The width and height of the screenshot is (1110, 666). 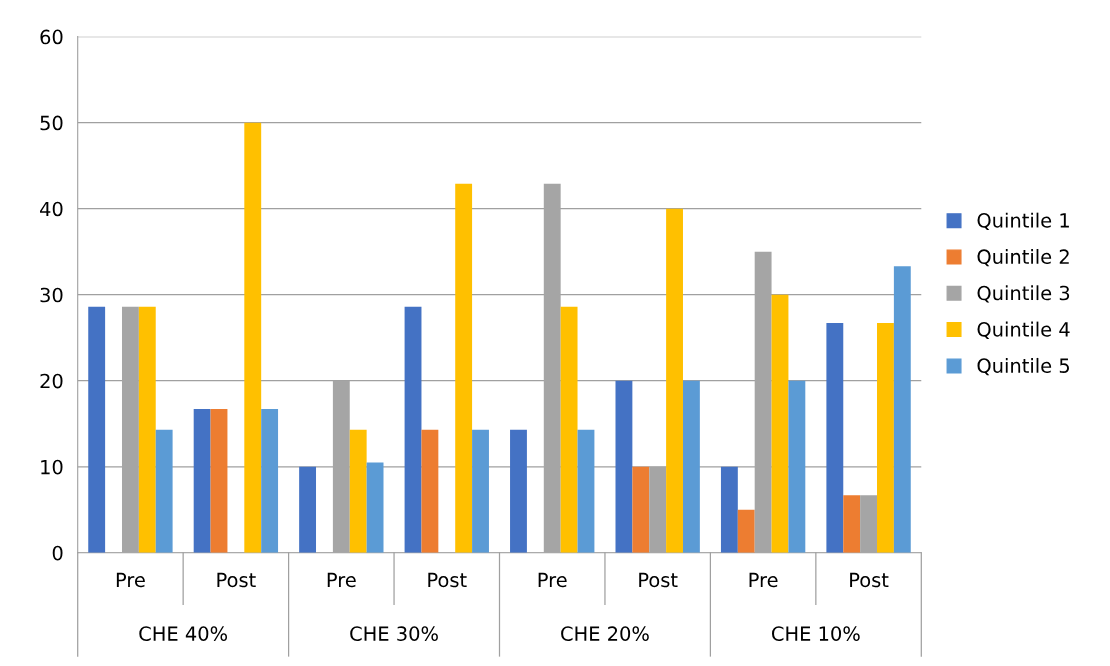 I want to click on legend-label: Quintile 2, so click(x=1023, y=257).